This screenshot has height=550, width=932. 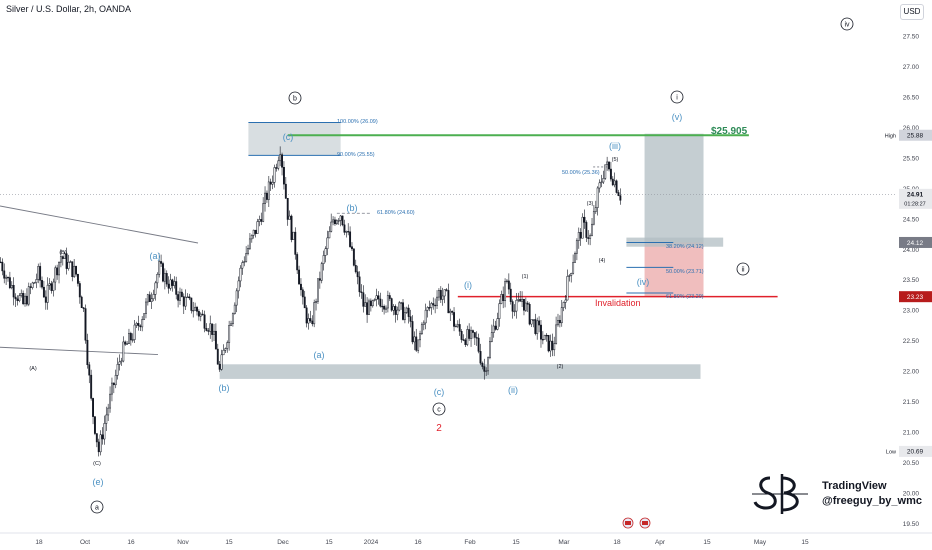 What do you see at coordinates (97, 508) in the screenshot?
I see `wave-circle-label: a` at bounding box center [97, 508].